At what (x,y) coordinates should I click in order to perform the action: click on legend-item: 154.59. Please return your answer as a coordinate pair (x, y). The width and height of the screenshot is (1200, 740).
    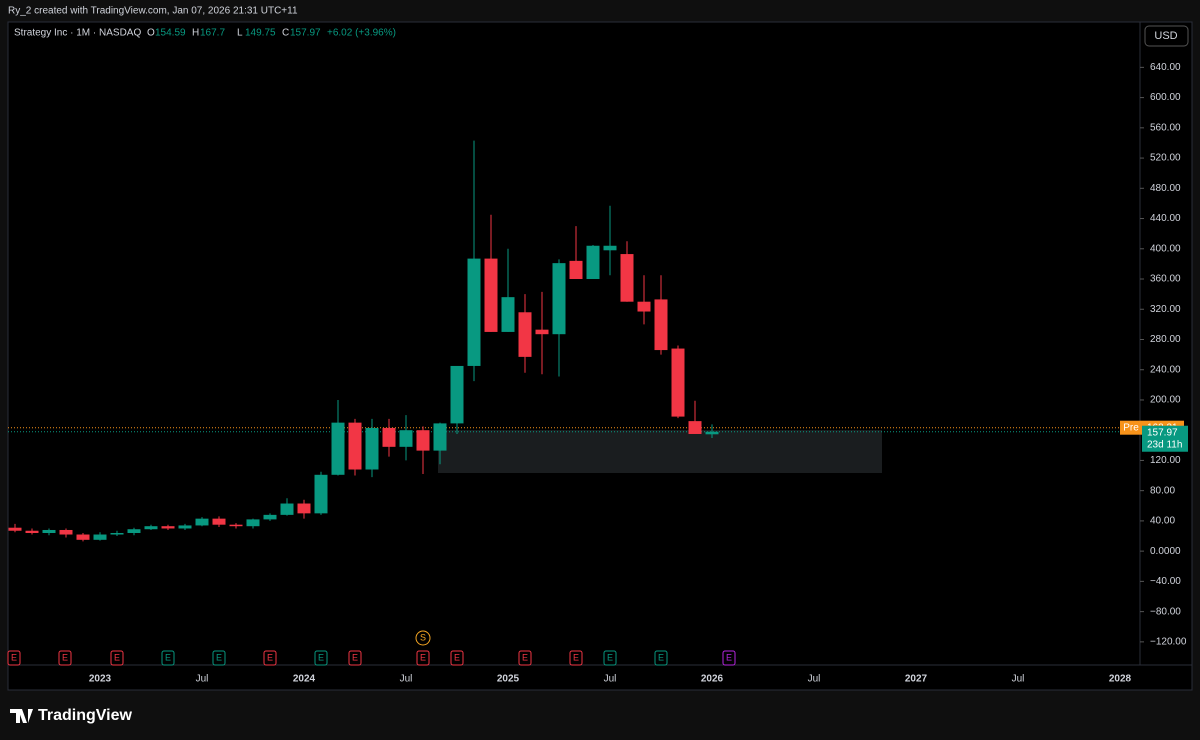
    Looking at the image, I should click on (170, 33).